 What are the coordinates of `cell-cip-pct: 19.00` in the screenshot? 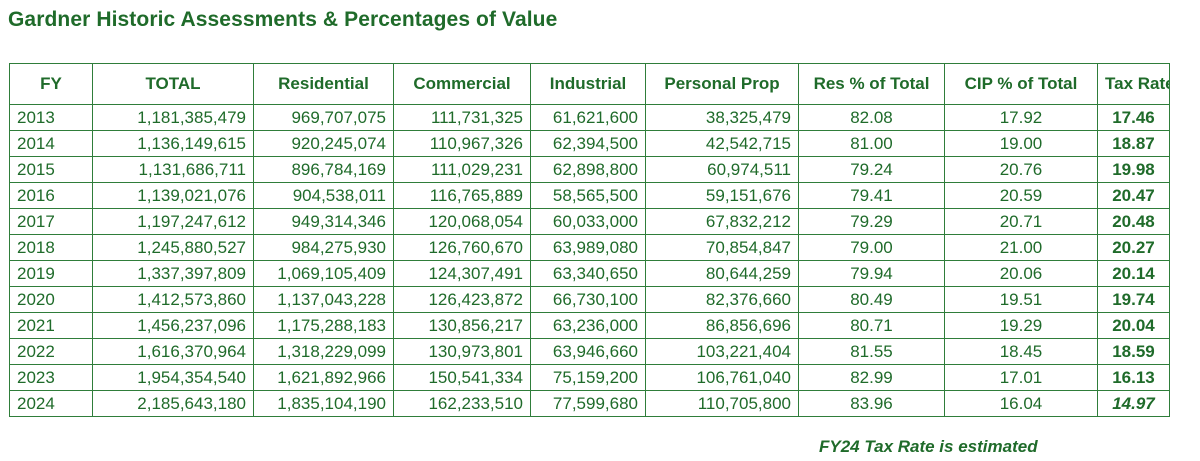 It's located at (1021, 143).